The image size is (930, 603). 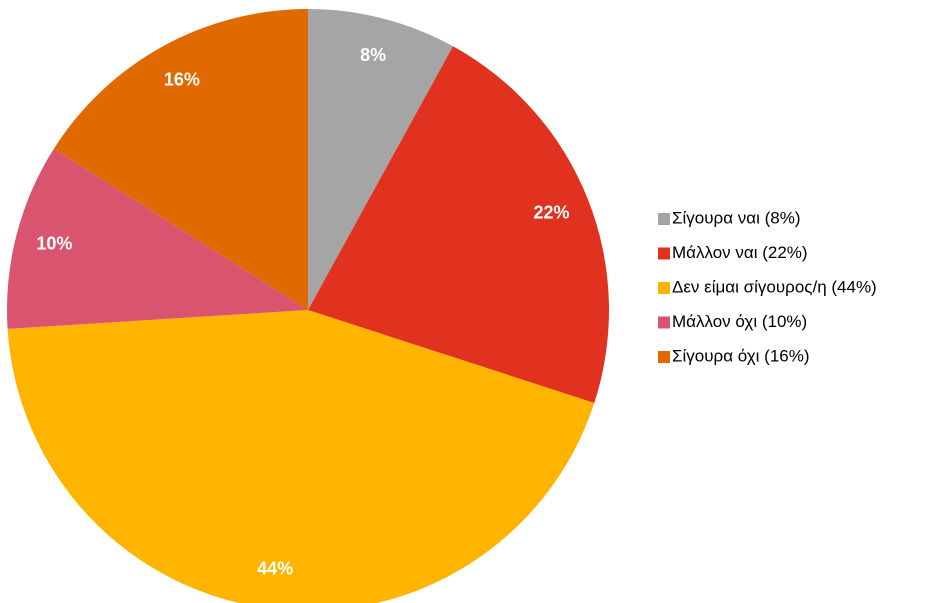 I want to click on data-label: 8%, so click(x=373, y=55).